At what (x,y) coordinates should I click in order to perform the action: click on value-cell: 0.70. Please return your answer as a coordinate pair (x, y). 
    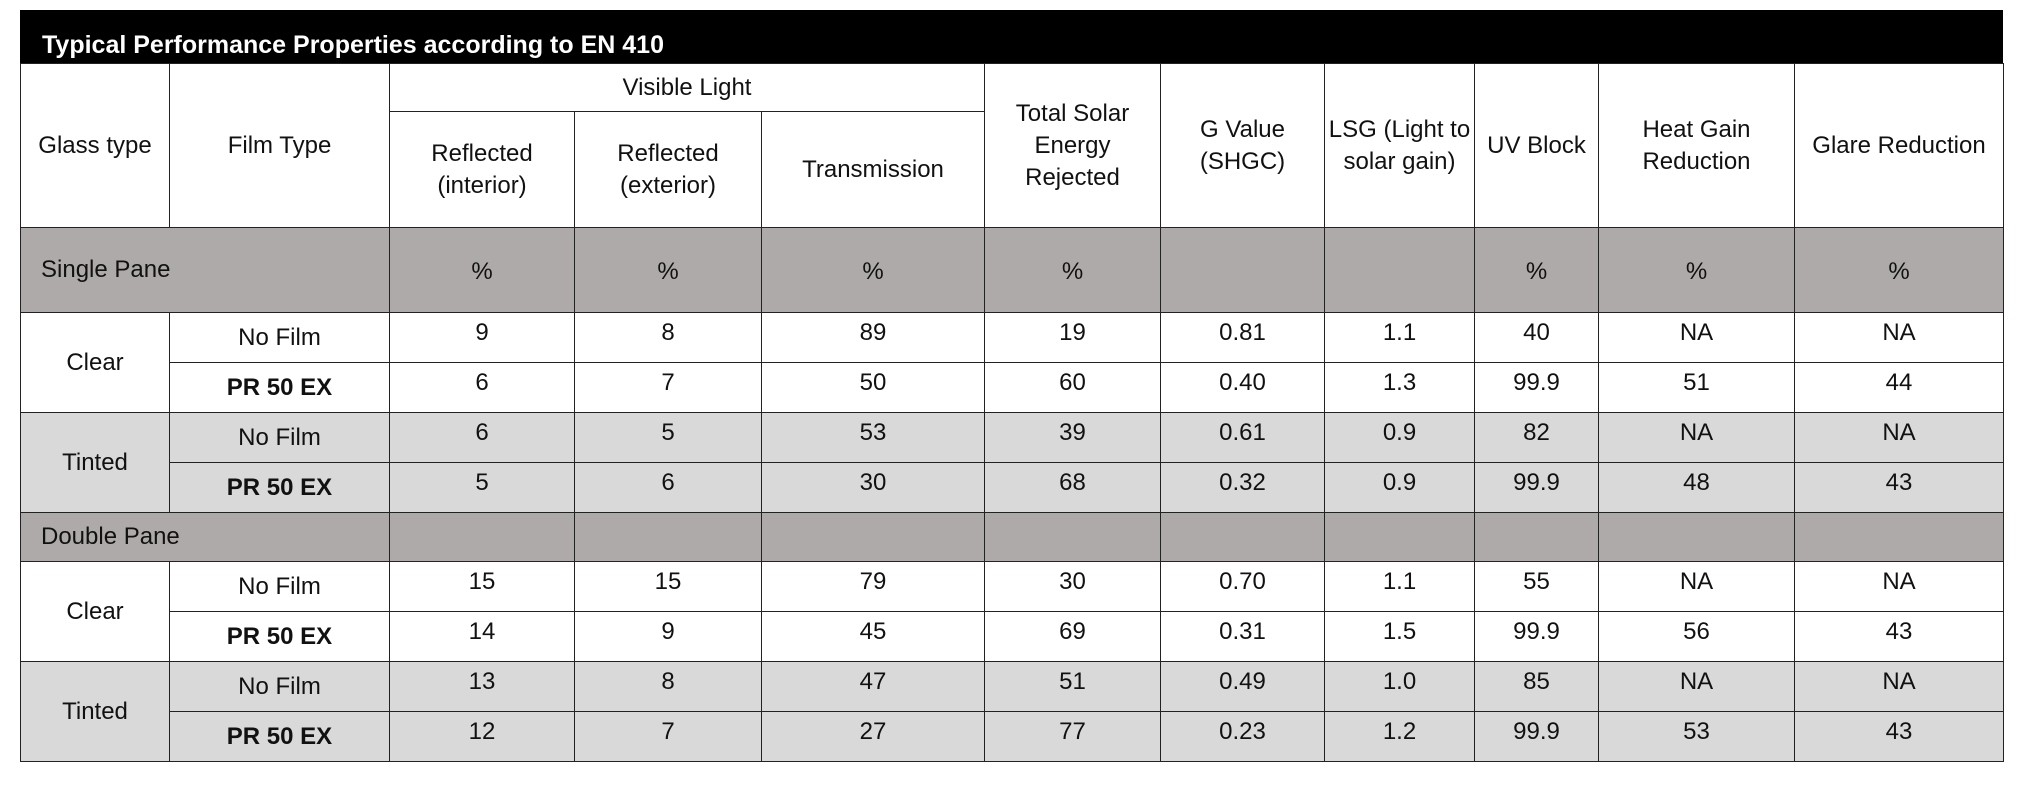
    Looking at the image, I should click on (1242, 586).